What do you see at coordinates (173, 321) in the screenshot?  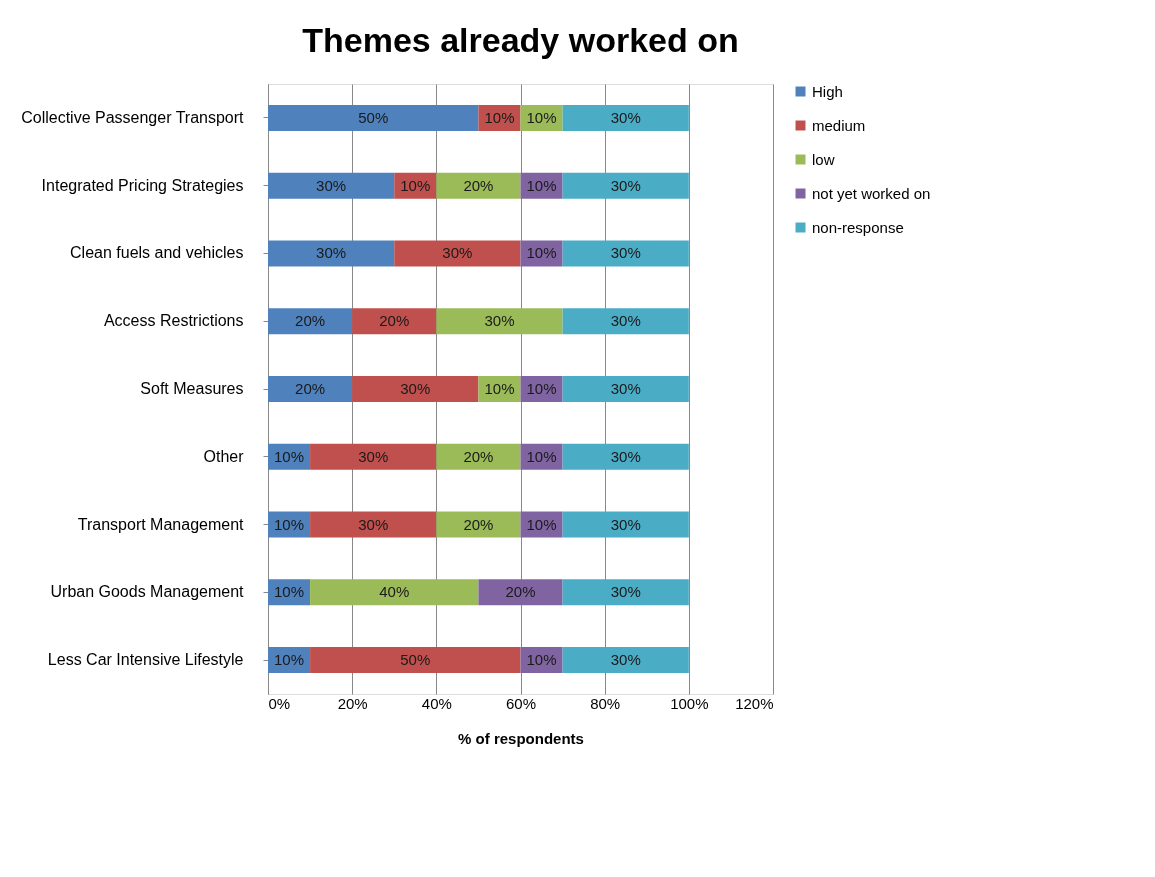 I see `y-tick-label: Access Restrictions` at bounding box center [173, 321].